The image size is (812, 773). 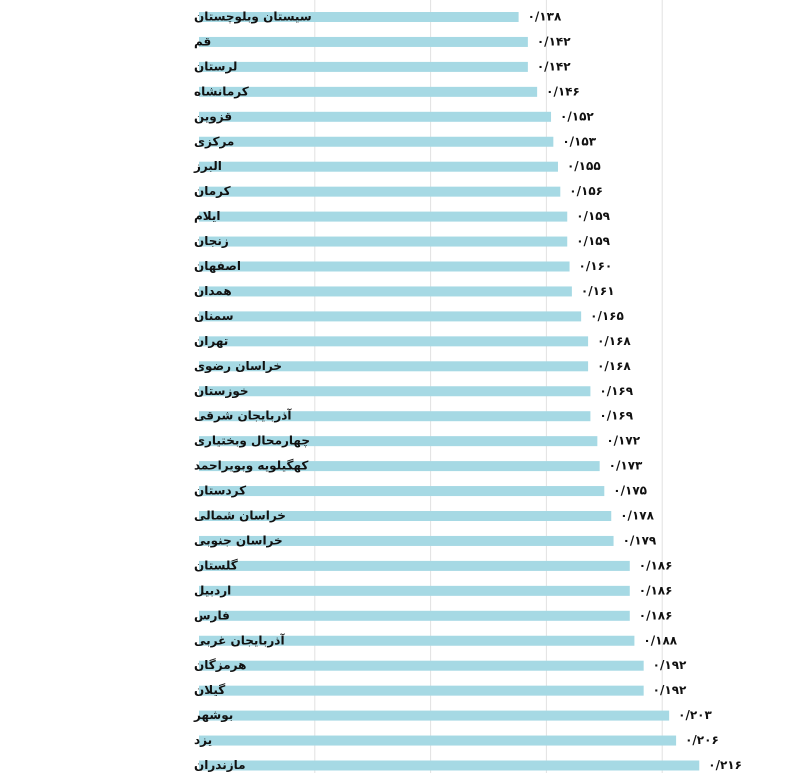 I want to click on category-label: یزد, so click(x=203, y=740).